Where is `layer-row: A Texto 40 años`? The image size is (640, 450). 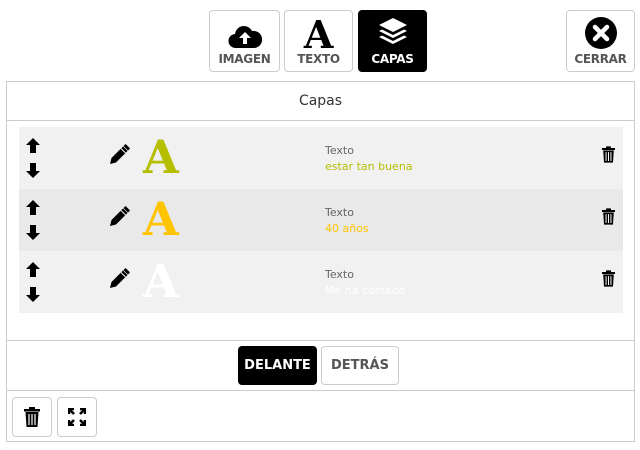 layer-row: A Texto 40 años is located at coordinates (321, 220).